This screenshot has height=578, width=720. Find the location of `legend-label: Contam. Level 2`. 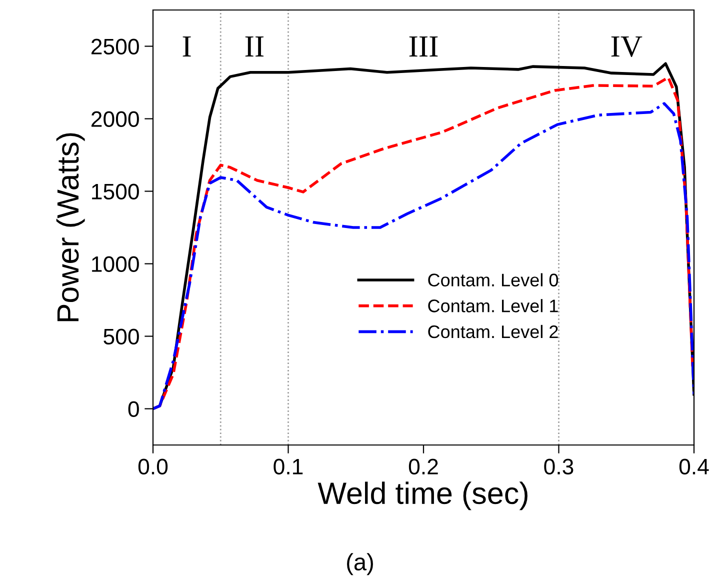

legend-label: Contam. Level 2 is located at coordinates (493, 331).